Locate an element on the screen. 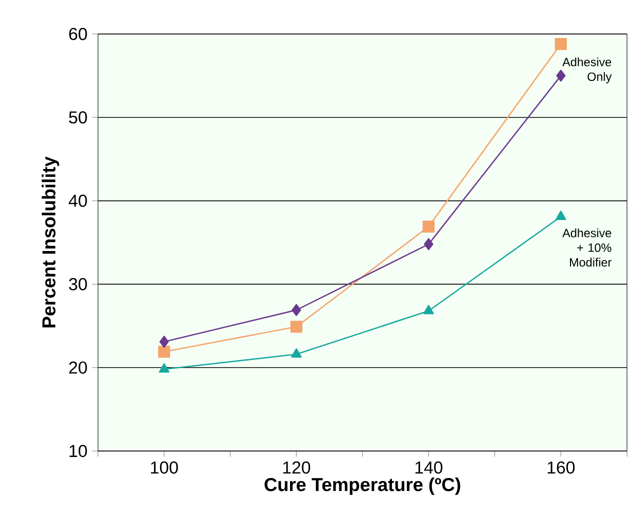 This screenshot has height=525, width=636. y-tick-label: 20 is located at coordinates (78, 367).